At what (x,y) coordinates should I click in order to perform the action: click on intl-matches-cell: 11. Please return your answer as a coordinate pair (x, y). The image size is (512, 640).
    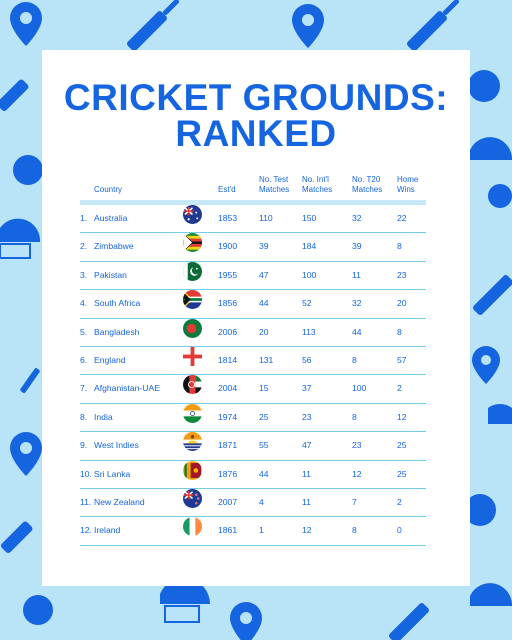
    Looking at the image, I should click on (306, 473).